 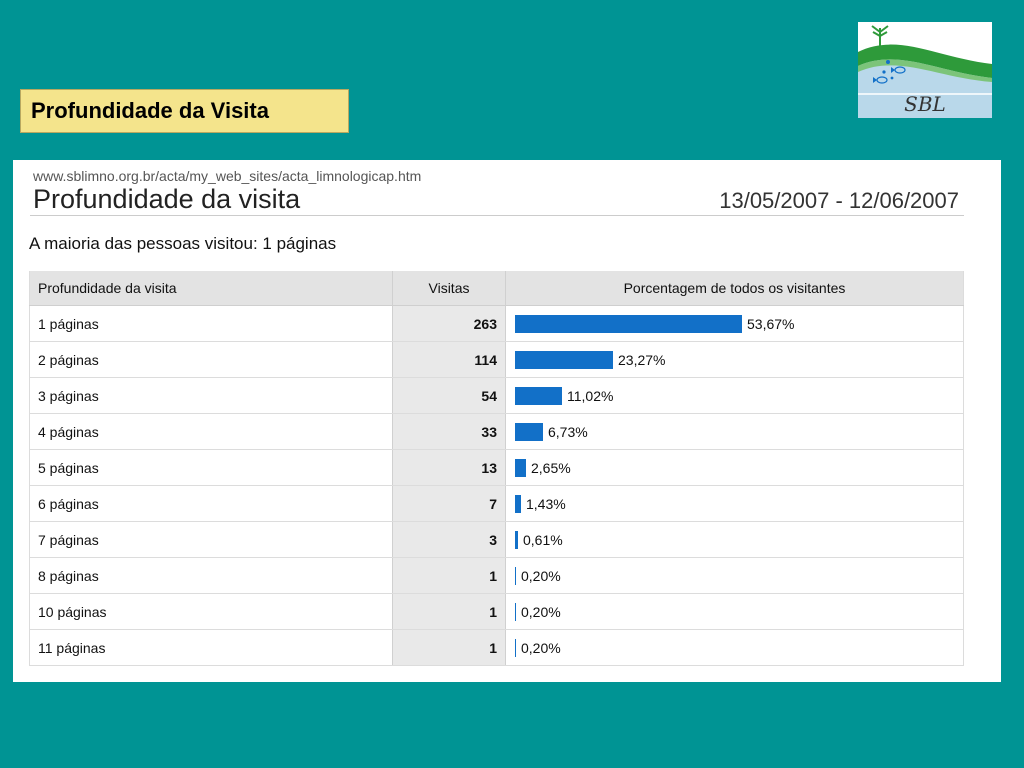 What do you see at coordinates (211, 288) in the screenshot?
I see `column-header-depth: Profundidade da visita` at bounding box center [211, 288].